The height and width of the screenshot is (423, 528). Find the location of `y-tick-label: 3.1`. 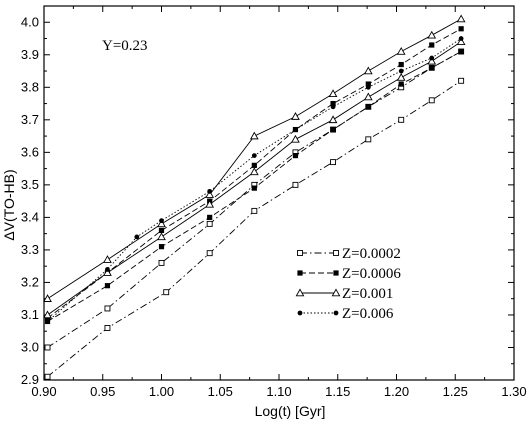

y-tick-label: 3.1 is located at coordinates (30, 314).